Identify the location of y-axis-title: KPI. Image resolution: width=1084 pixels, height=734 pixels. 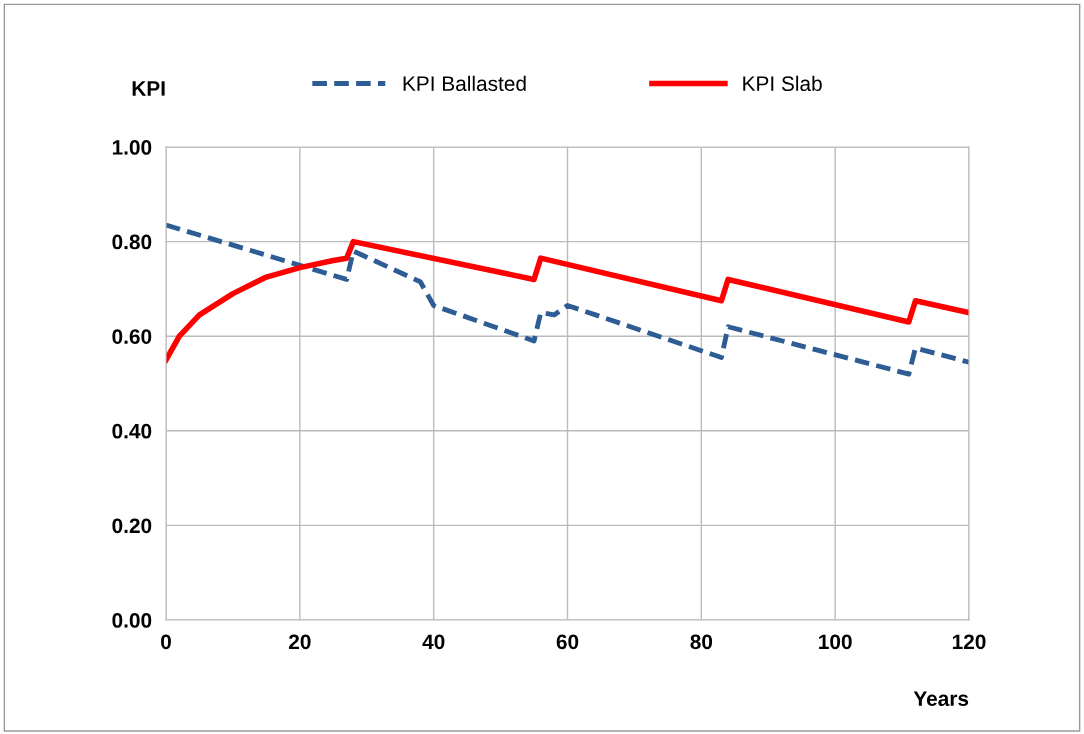
(148, 88).